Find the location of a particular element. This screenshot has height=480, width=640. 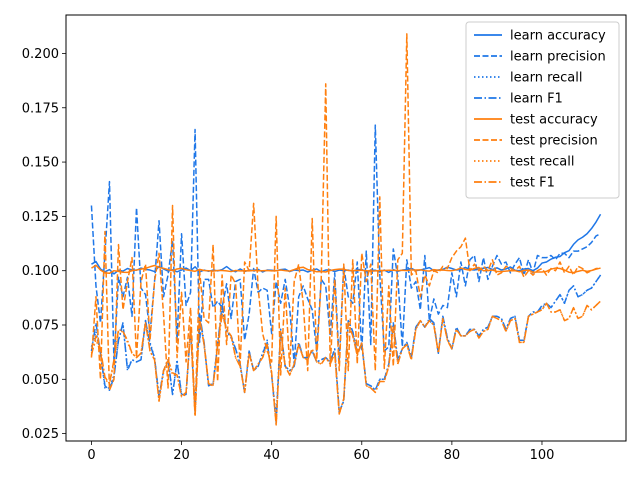

legend-label-learn-precision: learn precision is located at coordinates (558, 57).